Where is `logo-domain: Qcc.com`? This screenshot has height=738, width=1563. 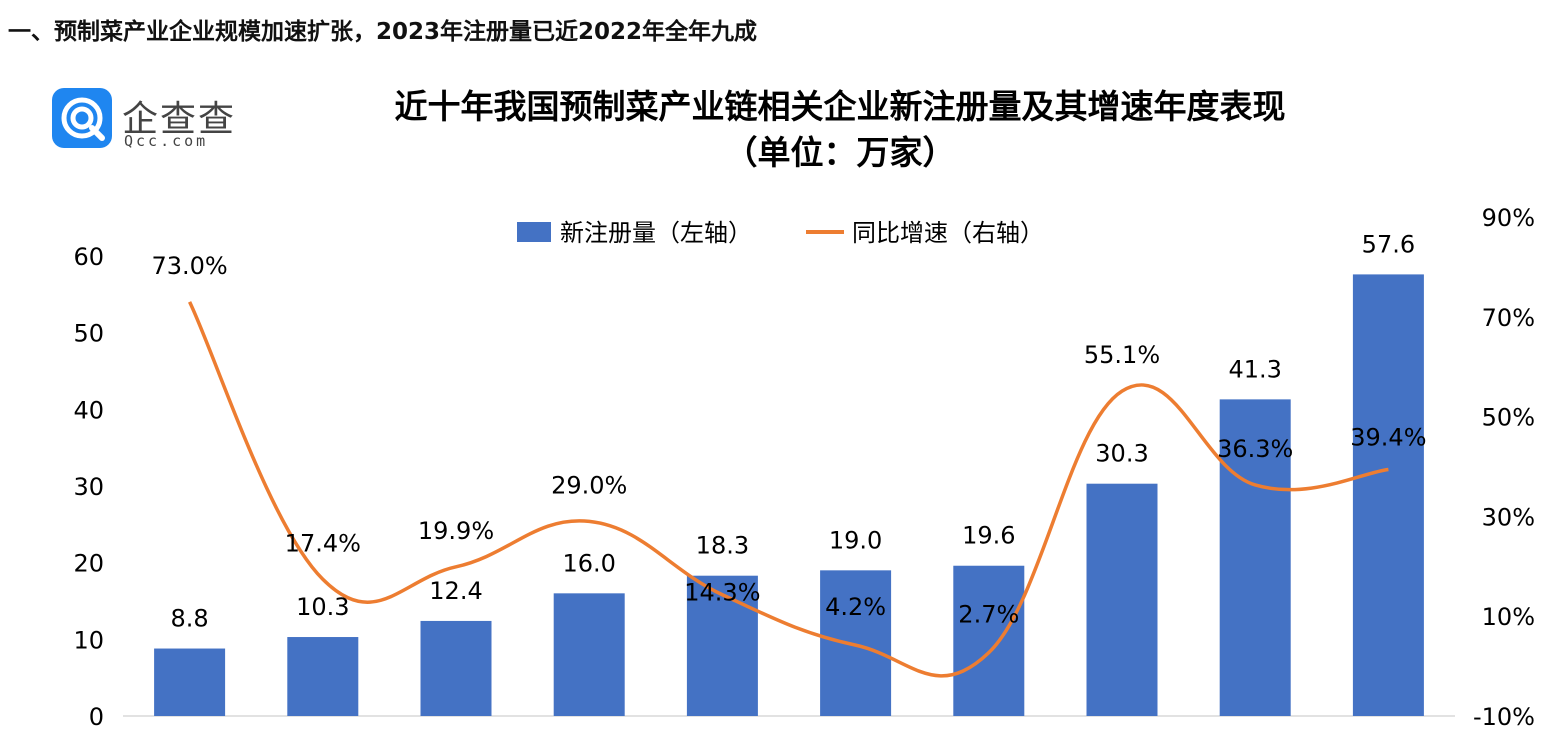
logo-domain: Qcc.com is located at coordinates (166, 141).